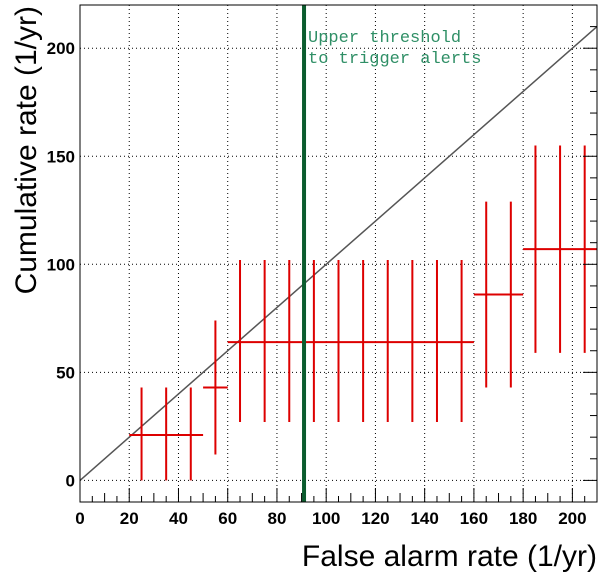 This screenshot has width=600, height=574. Describe the element at coordinates (129, 518) in the screenshot. I see `x-tick-label: 20` at that location.